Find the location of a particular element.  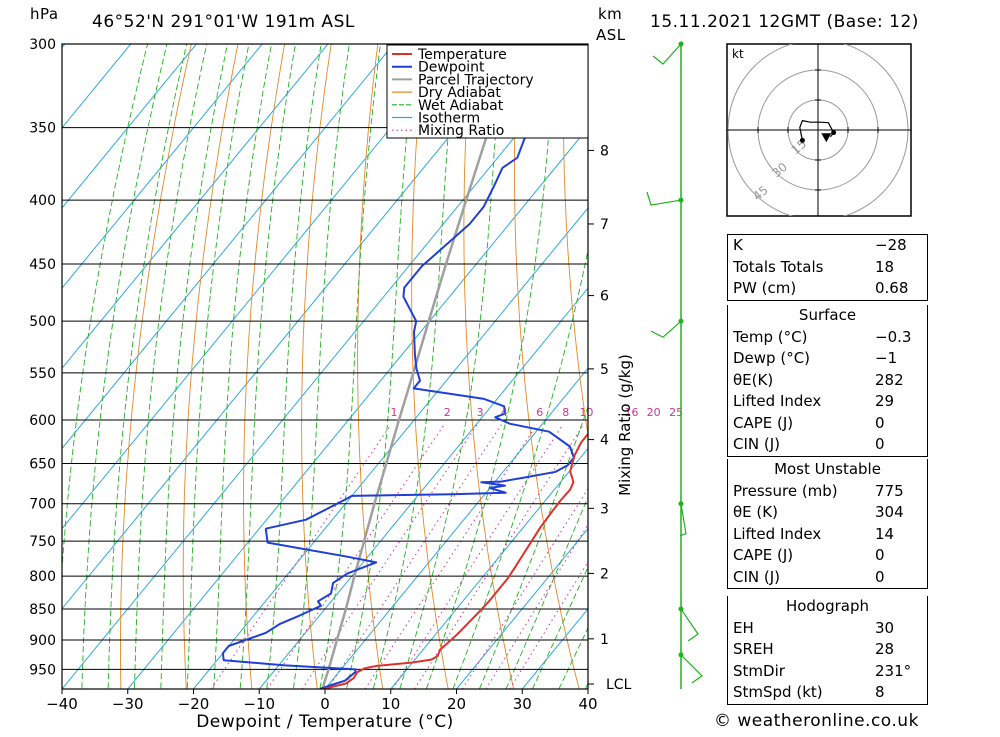

index-table-title: Surface is located at coordinates (827, 316).